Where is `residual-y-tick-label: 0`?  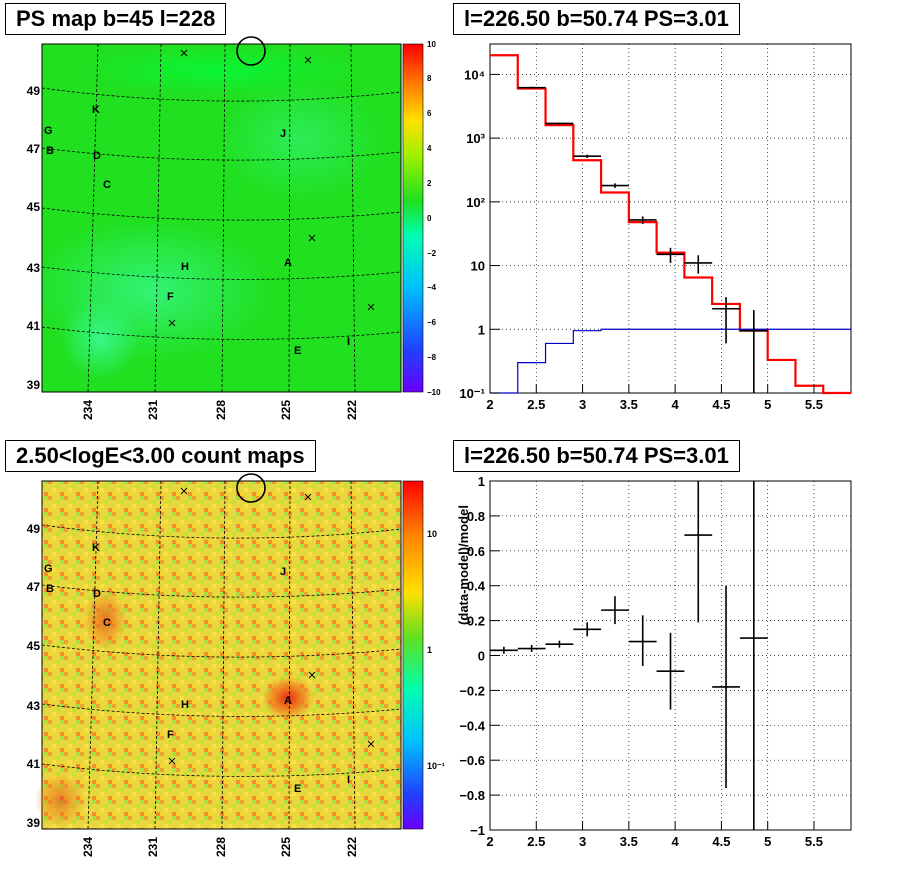 residual-y-tick-label: 0 is located at coordinates (481, 656).